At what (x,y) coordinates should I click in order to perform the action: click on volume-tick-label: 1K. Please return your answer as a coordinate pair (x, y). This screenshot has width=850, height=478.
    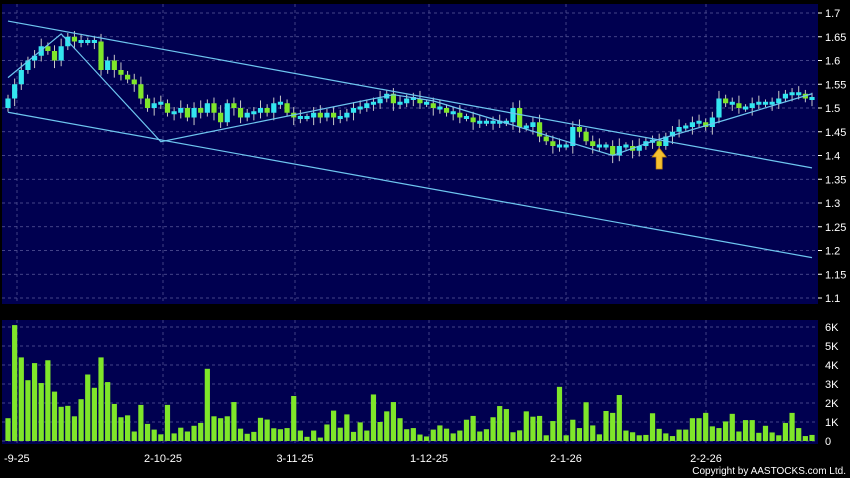
    Looking at the image, I should click on (832, 423).